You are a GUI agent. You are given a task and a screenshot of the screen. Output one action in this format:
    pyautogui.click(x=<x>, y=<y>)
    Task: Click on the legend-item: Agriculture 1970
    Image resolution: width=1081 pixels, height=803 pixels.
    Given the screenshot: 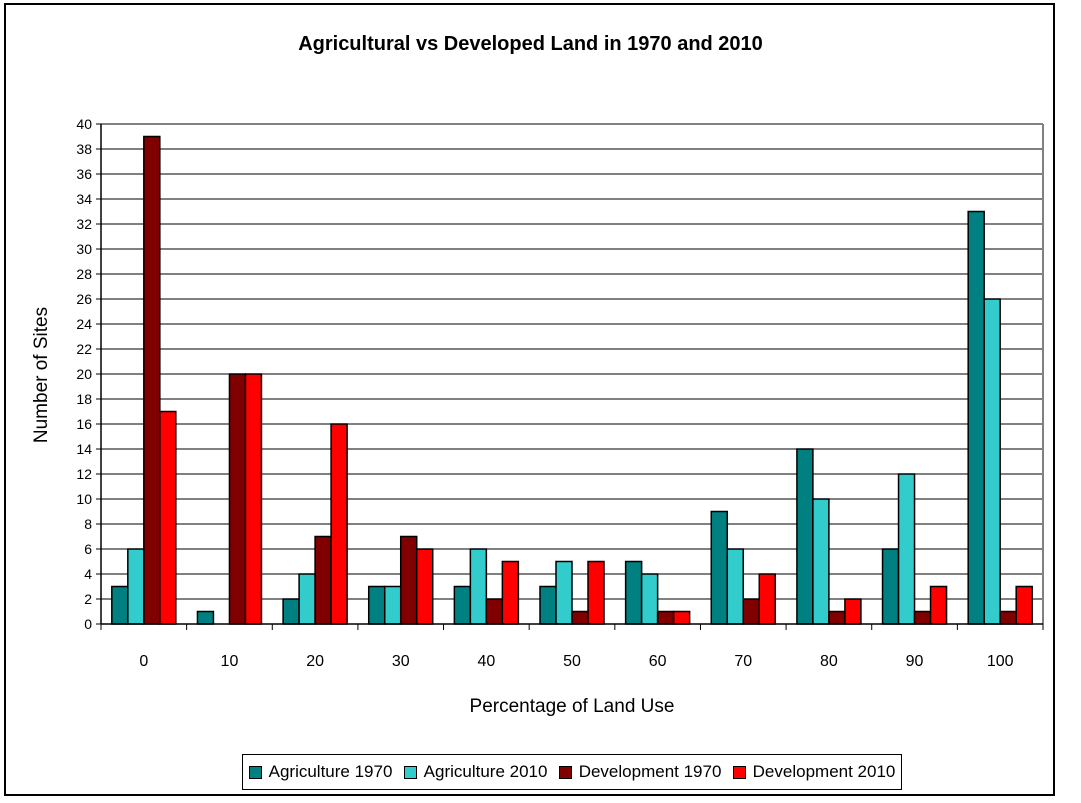 What is the action you would take?
    pyautogui.click(x=320, y=772)
    